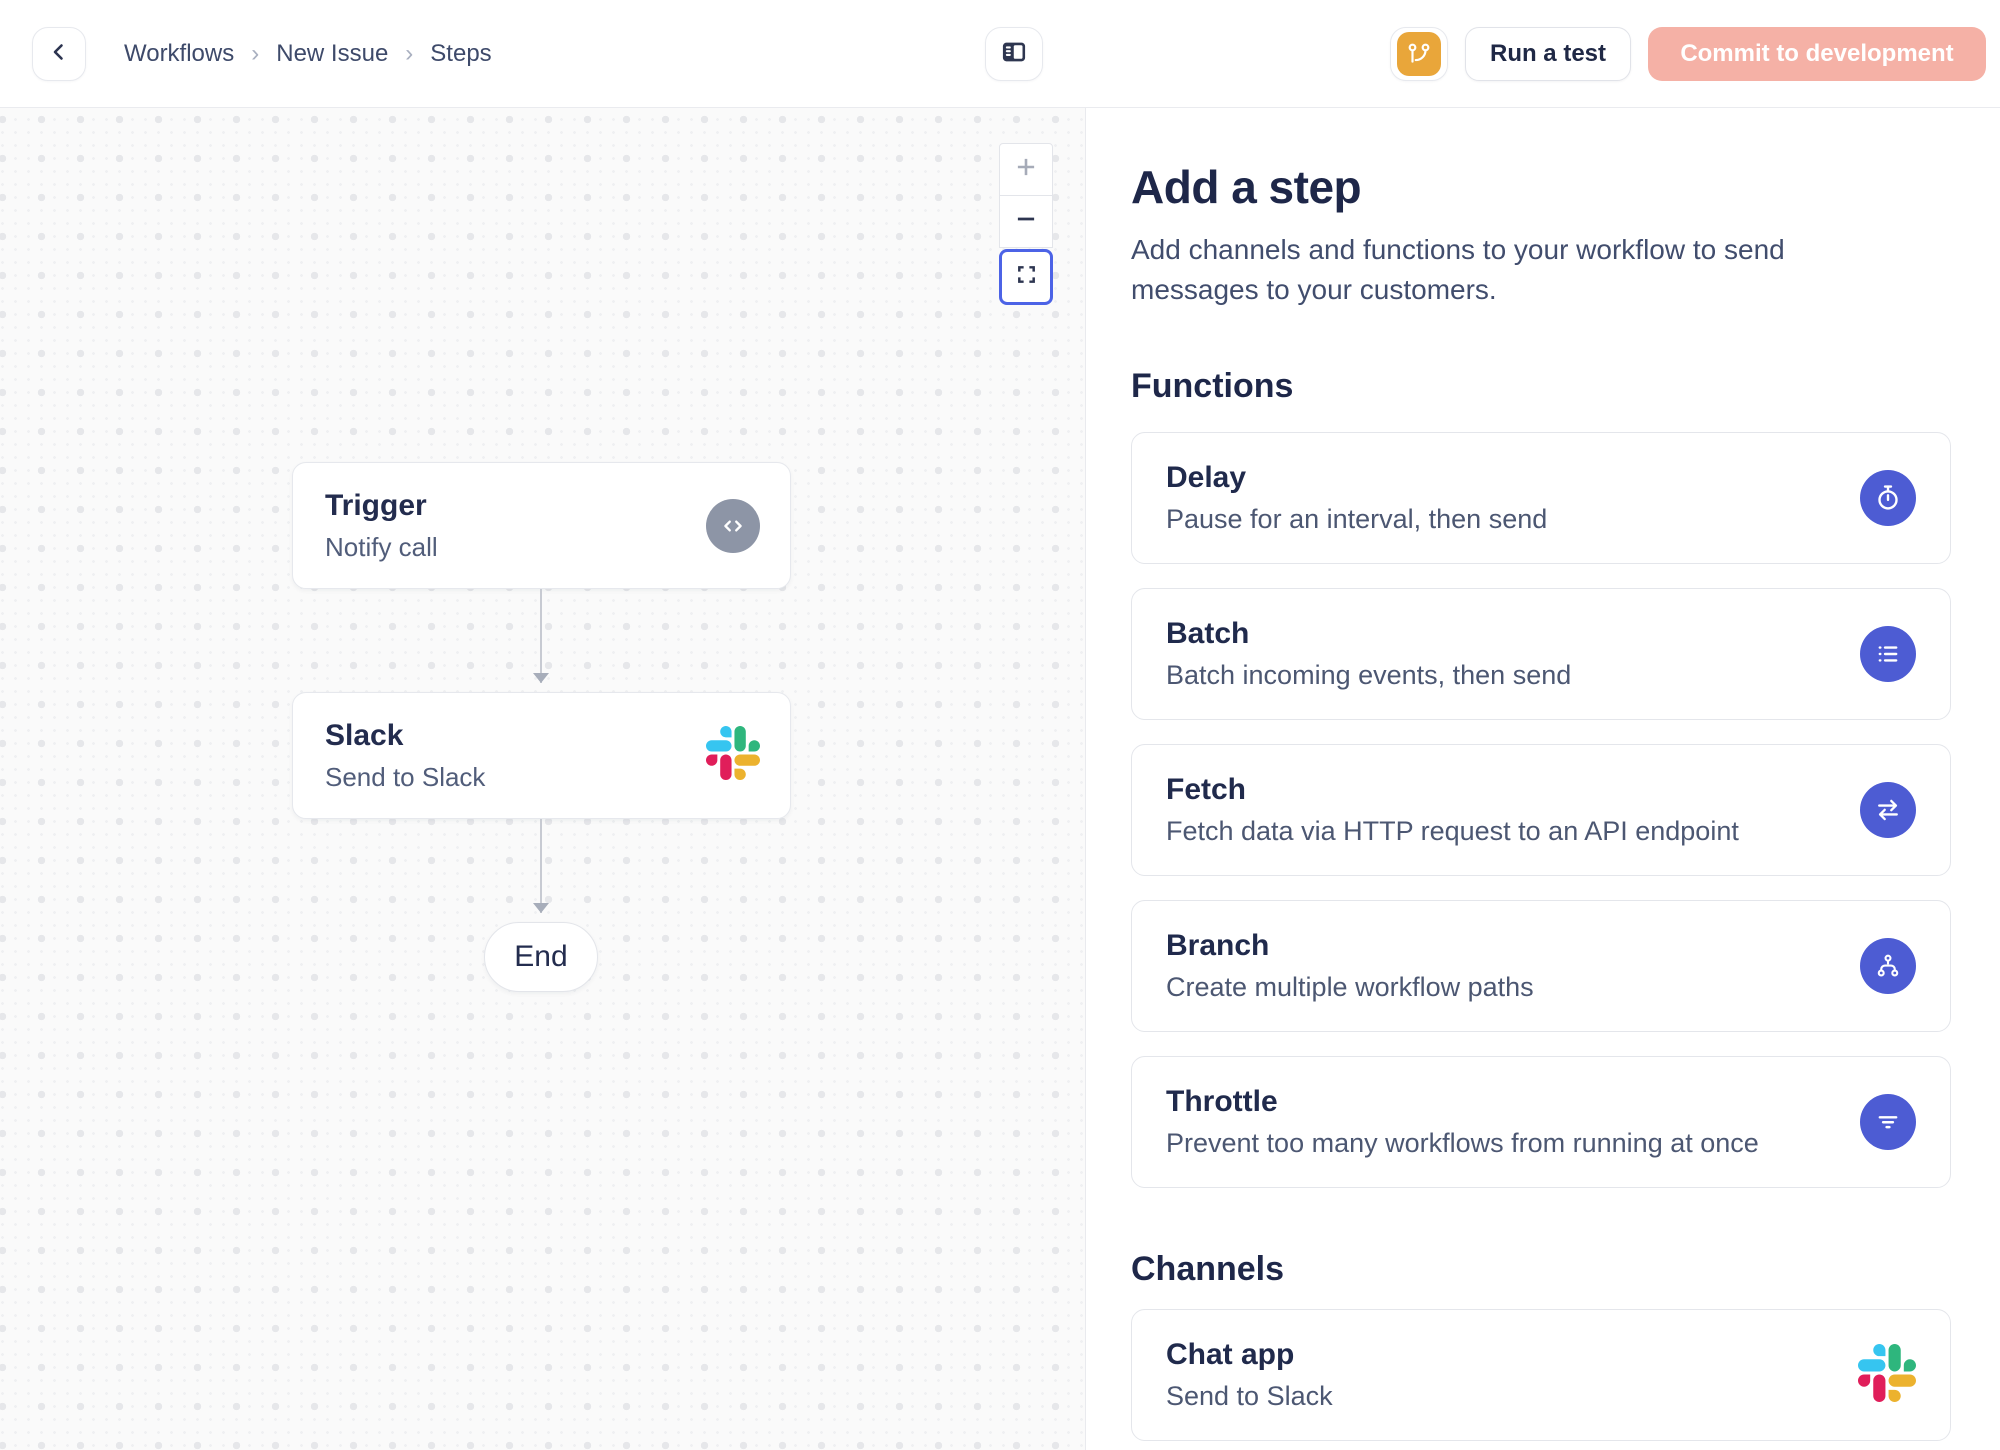 The width and height of the screenshot is (2000, 1450). What do you see at coordinates (461, 53) in the screenshot?
I see `breadcrumb-steps: Steps` at bounding box center [461, 53].